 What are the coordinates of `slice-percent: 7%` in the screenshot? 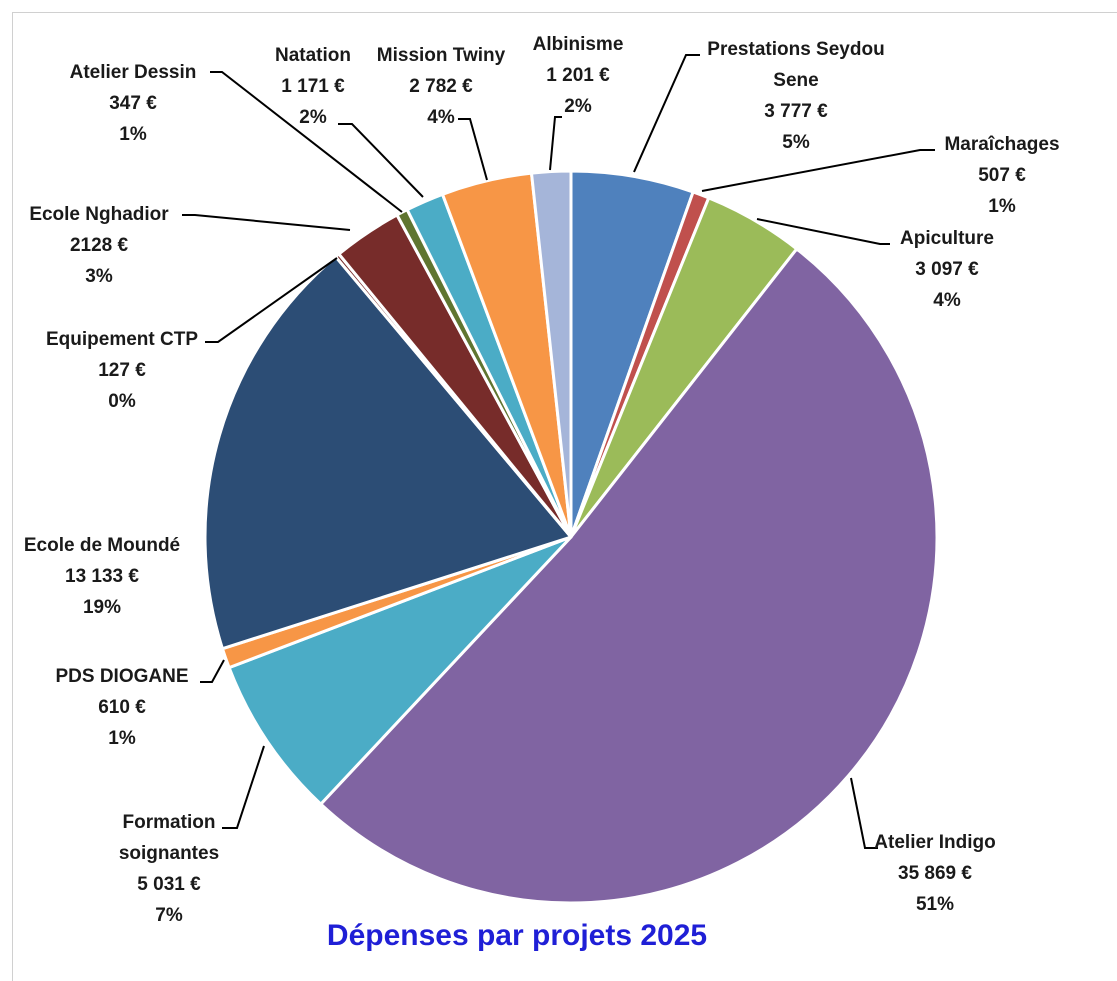 It's located at (169, 915).